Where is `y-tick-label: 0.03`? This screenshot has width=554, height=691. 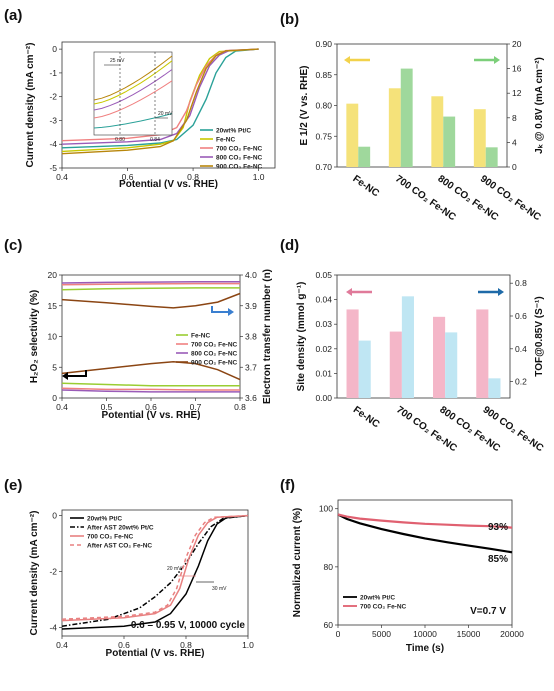 y-tick-label: 0.03 is located at coordinates (323, 324).